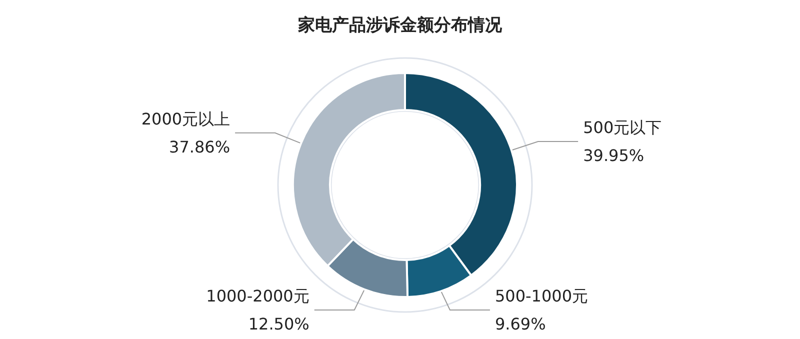 This screenshot has height=339, width=800. I want to click on data-label: 9.69%, so click(520, 324).